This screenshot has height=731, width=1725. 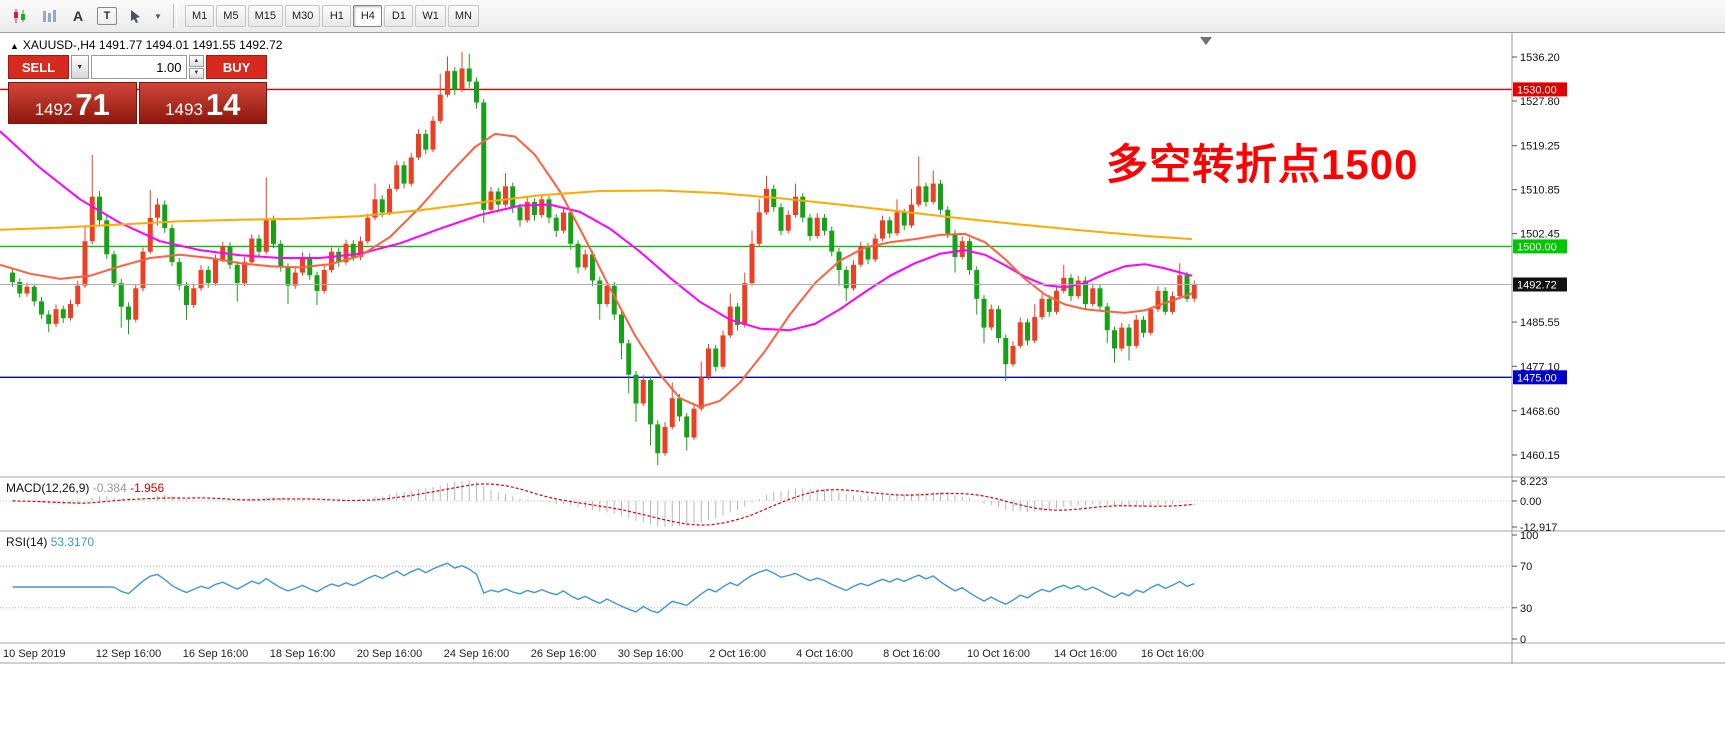 What do you see at coordinates (1526, 567) in the screenshot?
I see `rsi-axis-label: 70` at bounding box center [1526, 567].